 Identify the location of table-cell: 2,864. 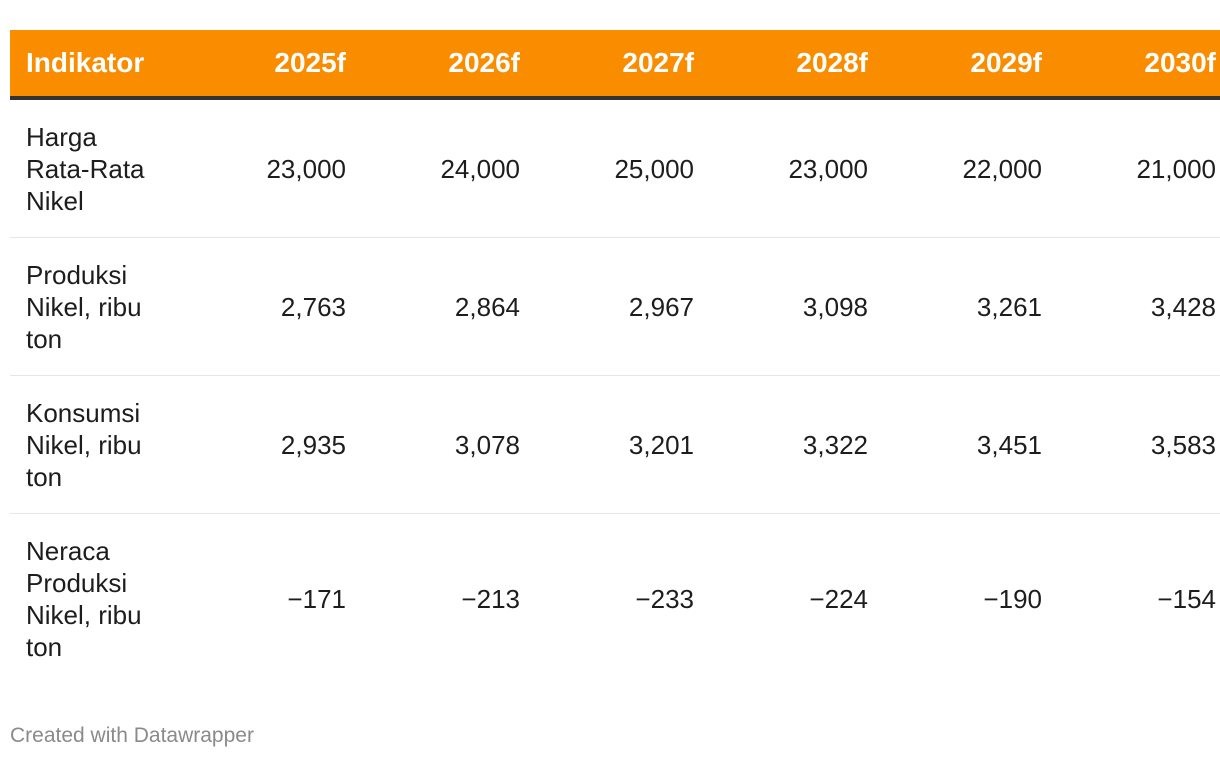
(449, 306).